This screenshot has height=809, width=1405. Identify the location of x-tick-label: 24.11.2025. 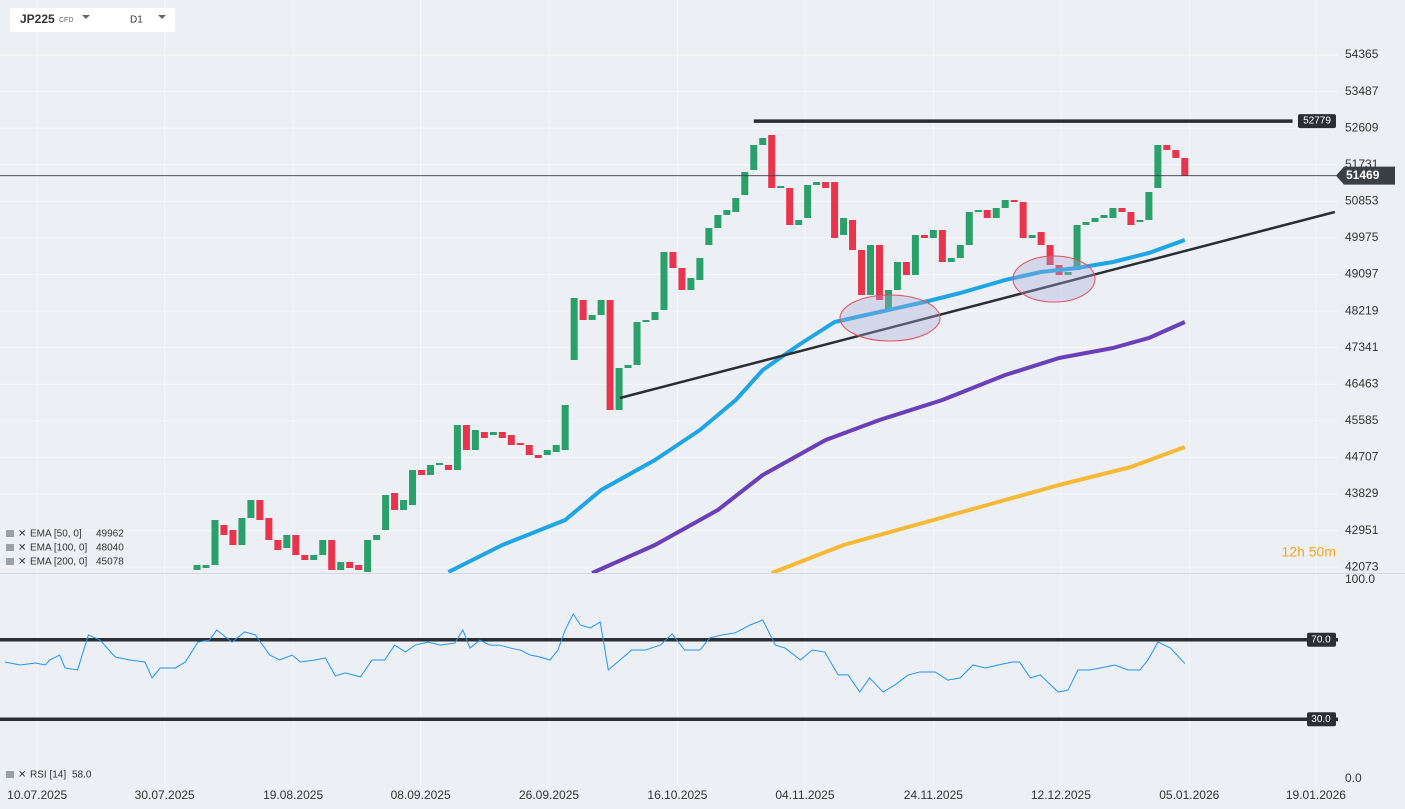
(933, 795).